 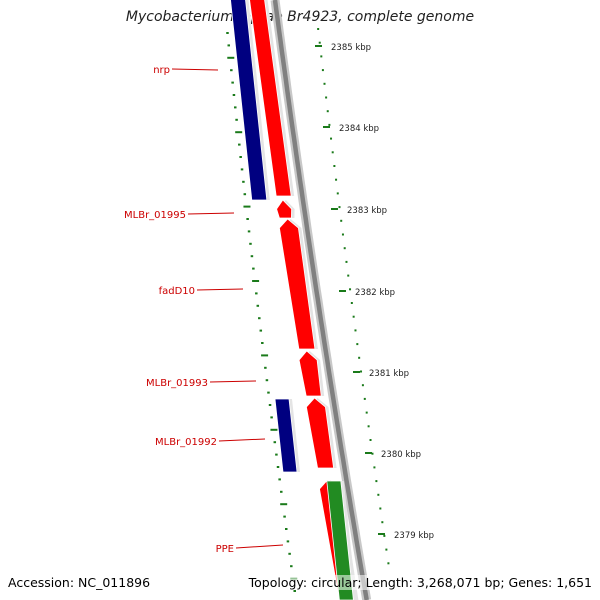 I want to click on feature-label-ppe: PPE, so click(x=225, y=549).